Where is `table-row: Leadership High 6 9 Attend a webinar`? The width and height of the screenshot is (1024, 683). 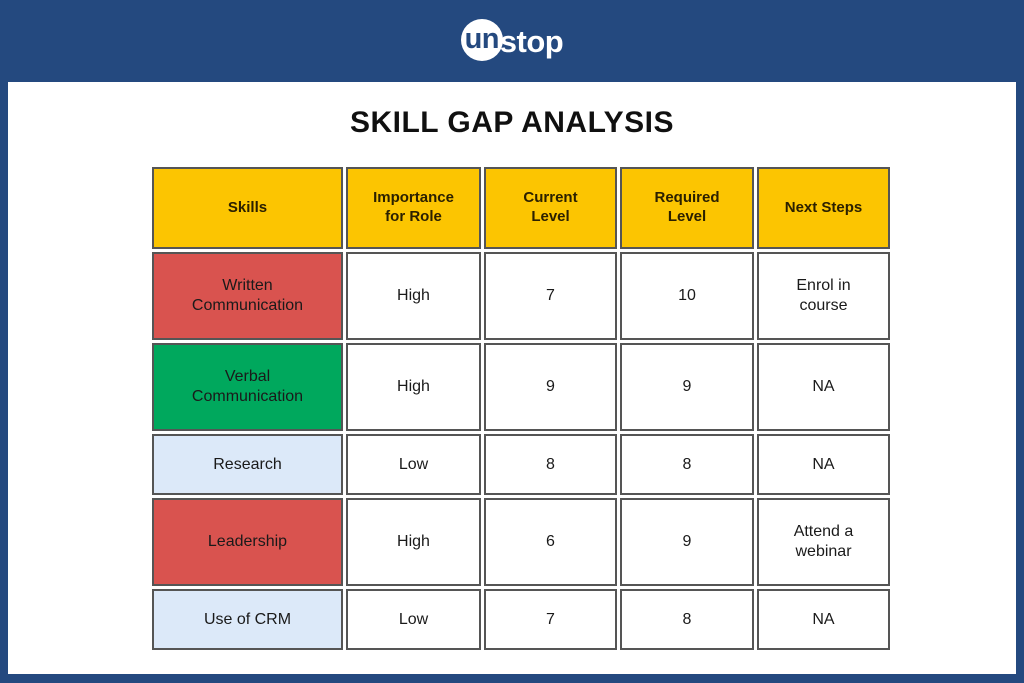
table-row: Leadership High 6 9 Attend a webinar is located at coordinates (521, 542).